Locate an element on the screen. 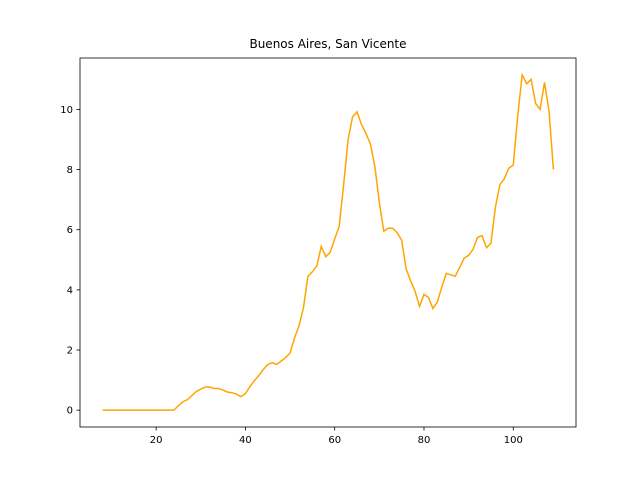 The height and width of the screenshot is (480, 640). x-tick-label: 40 is located at coordinates (245, 440).